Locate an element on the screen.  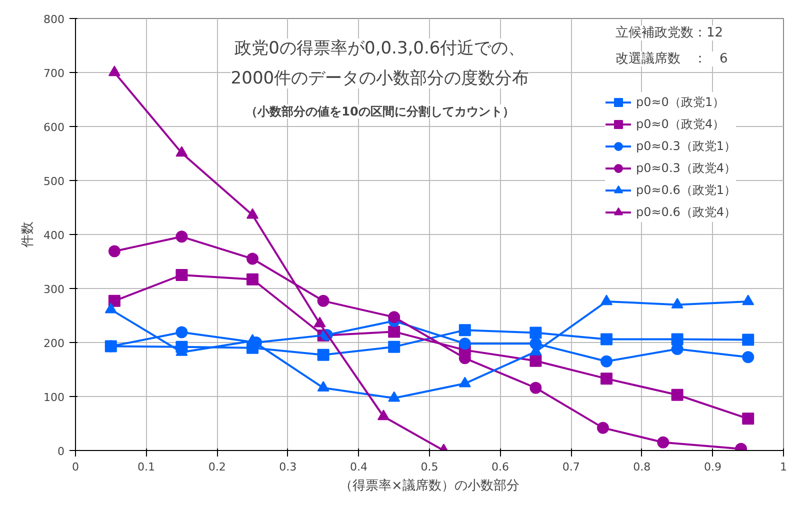
x-tick-label: 0.9 is located at coordinates (713, 467).